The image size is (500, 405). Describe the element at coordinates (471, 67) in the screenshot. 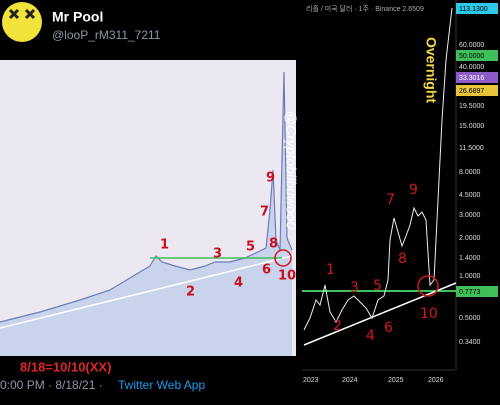

I see `price-label: 40.0000` at that location.